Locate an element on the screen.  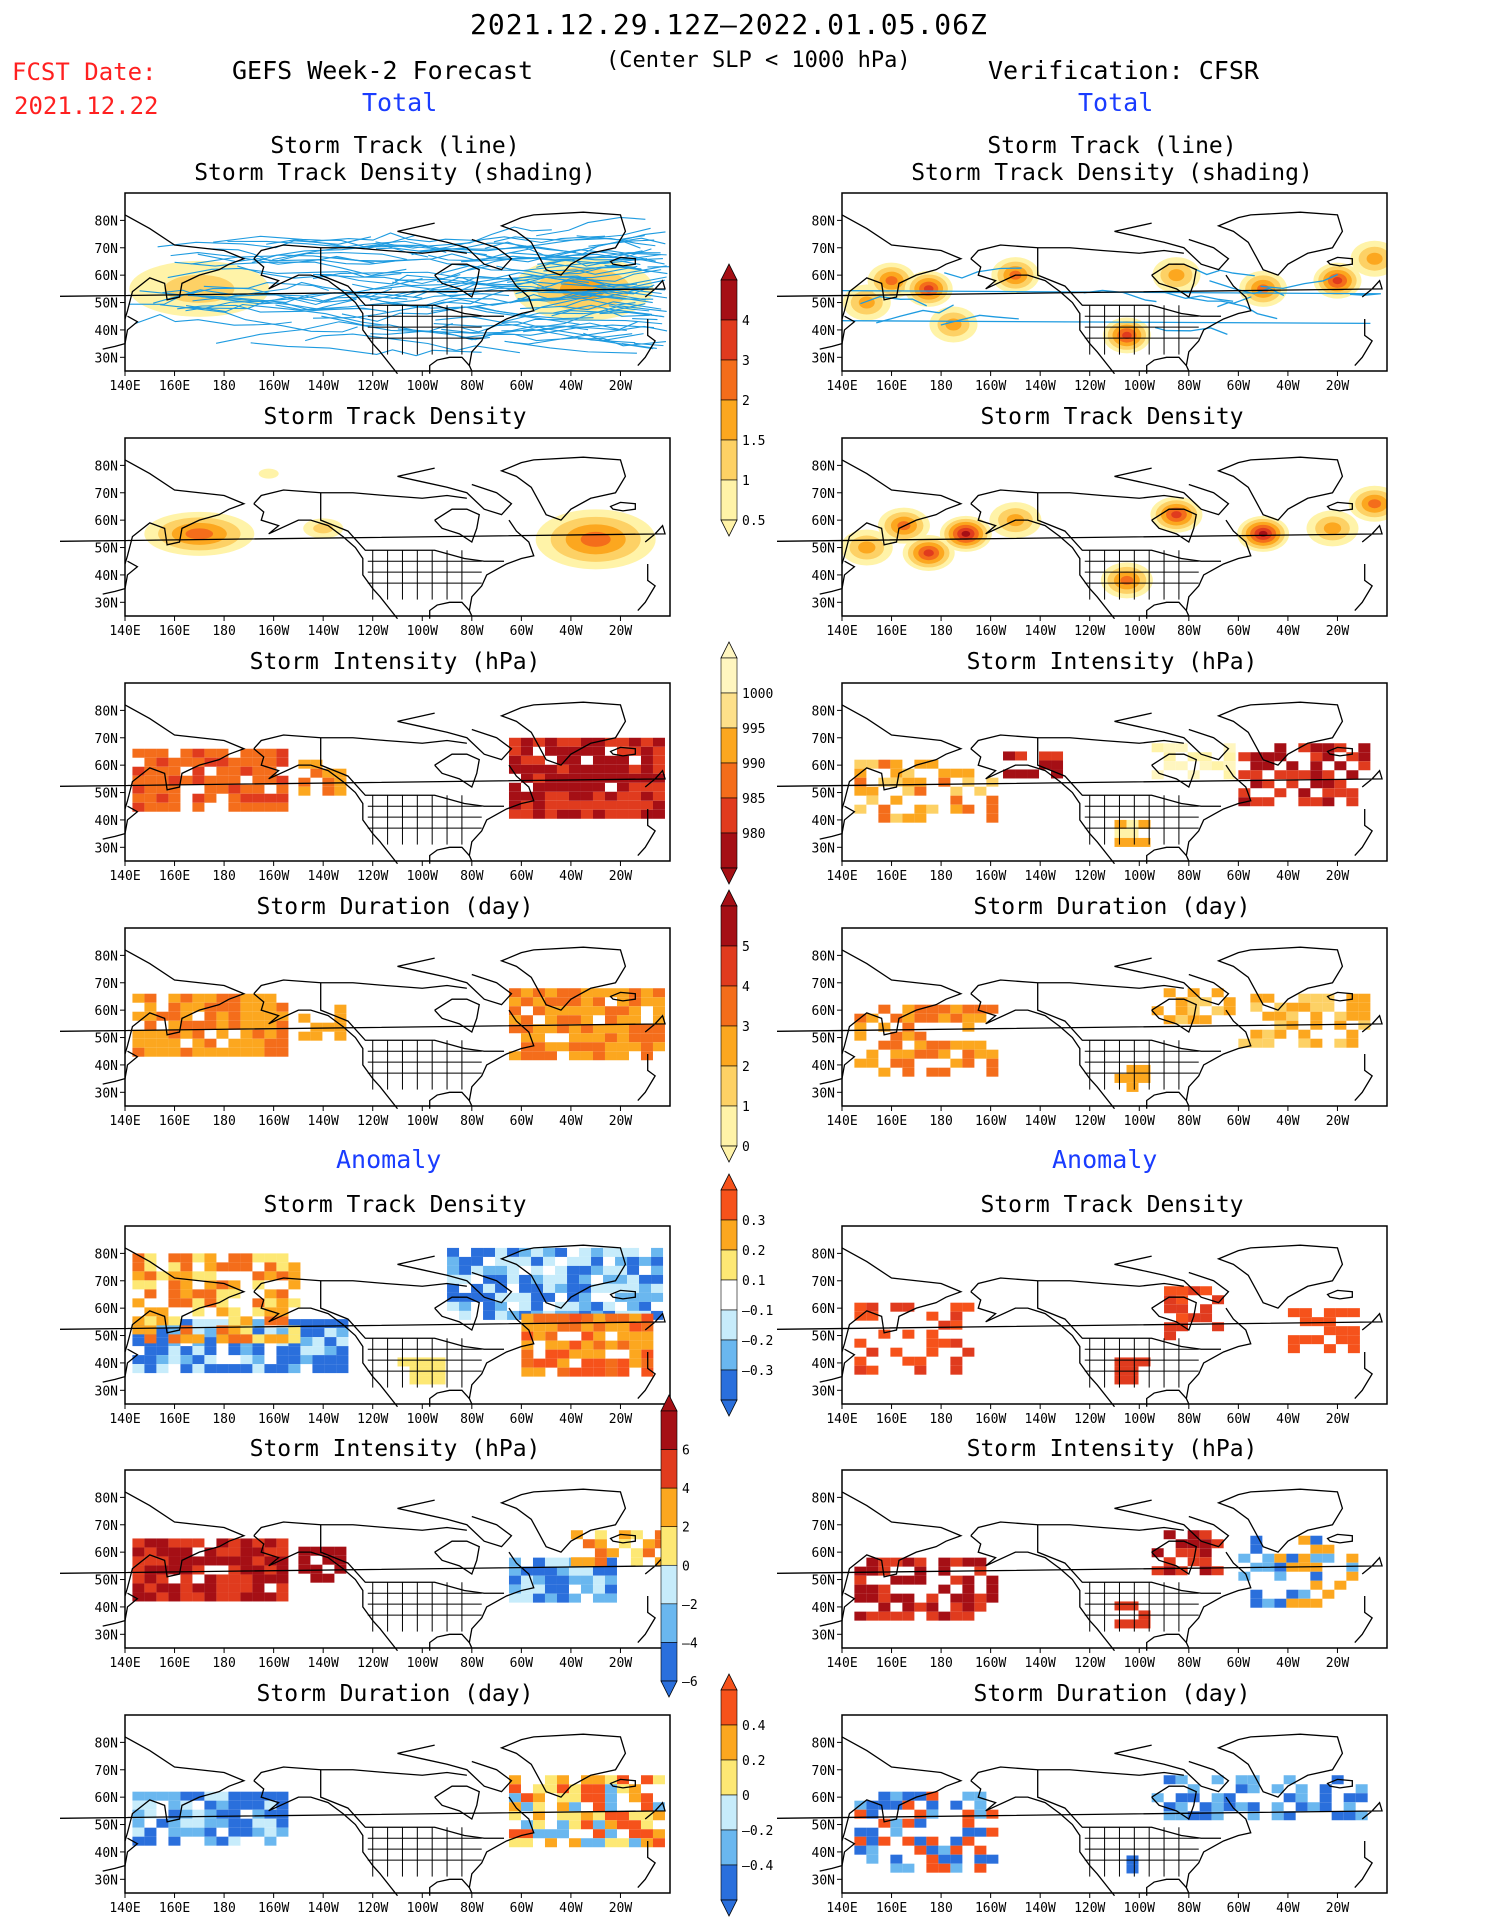
x-tick-label: 60W is located at coordinates (1239, 876).